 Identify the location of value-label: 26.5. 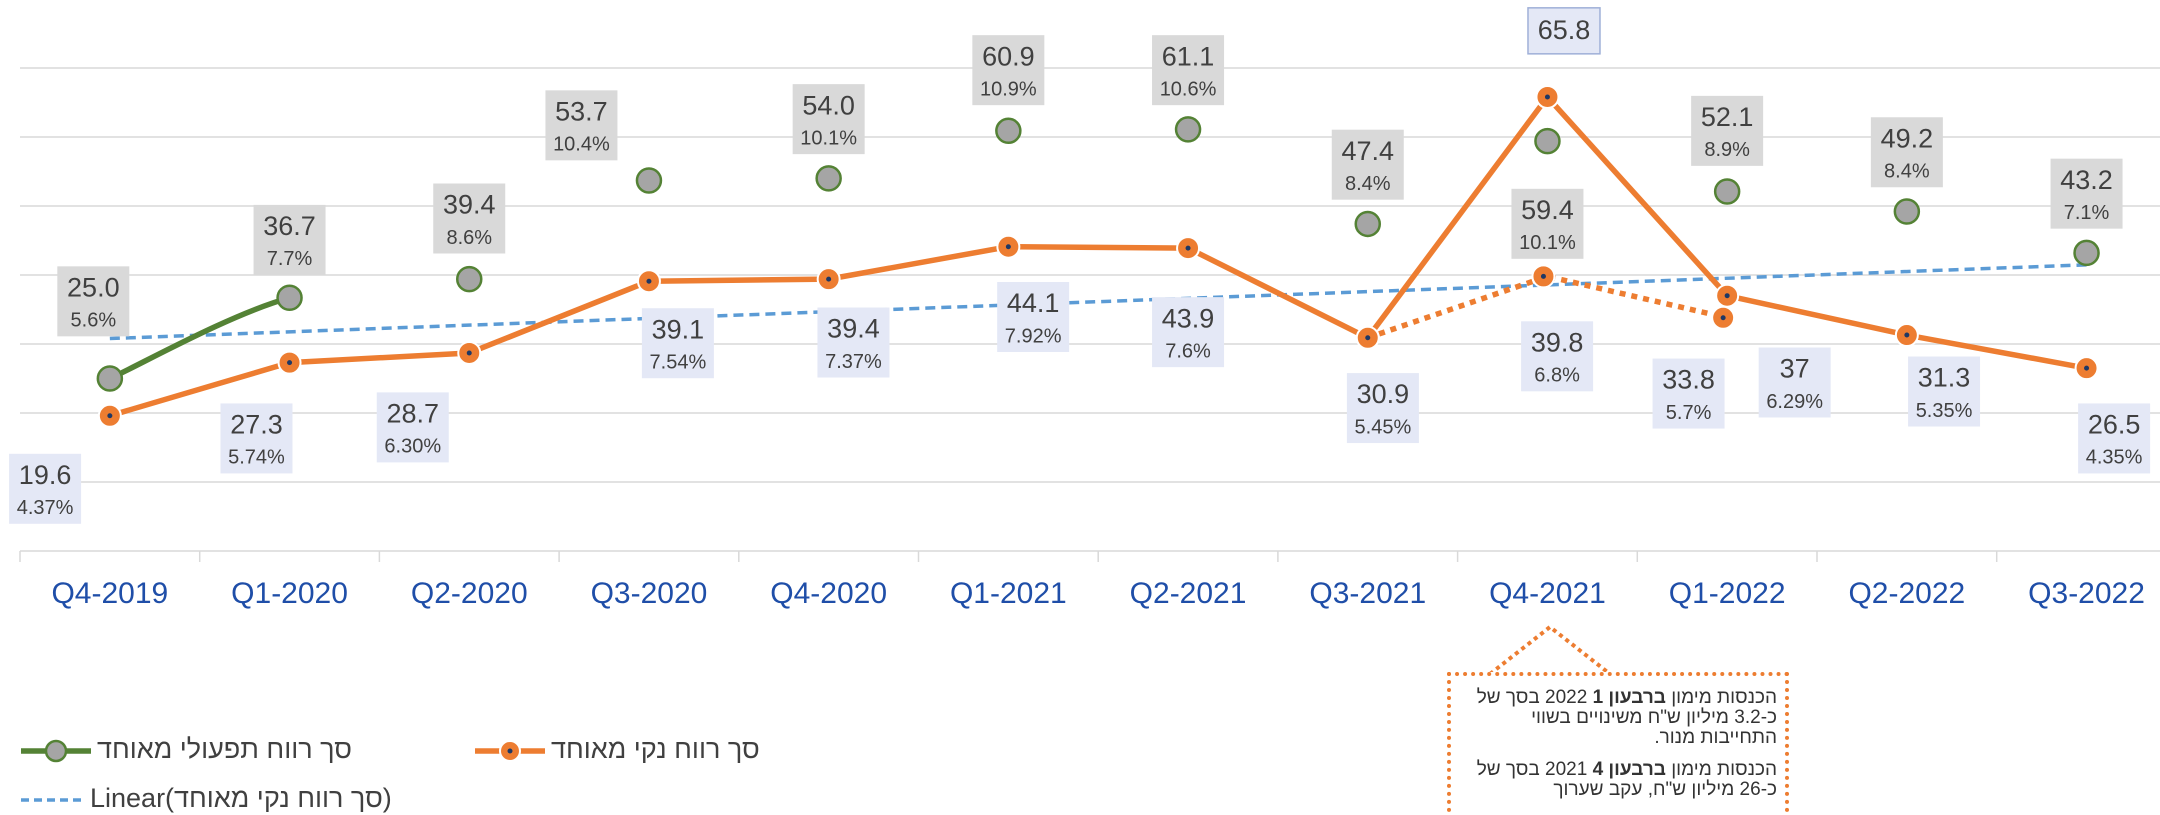
(2114, 425).